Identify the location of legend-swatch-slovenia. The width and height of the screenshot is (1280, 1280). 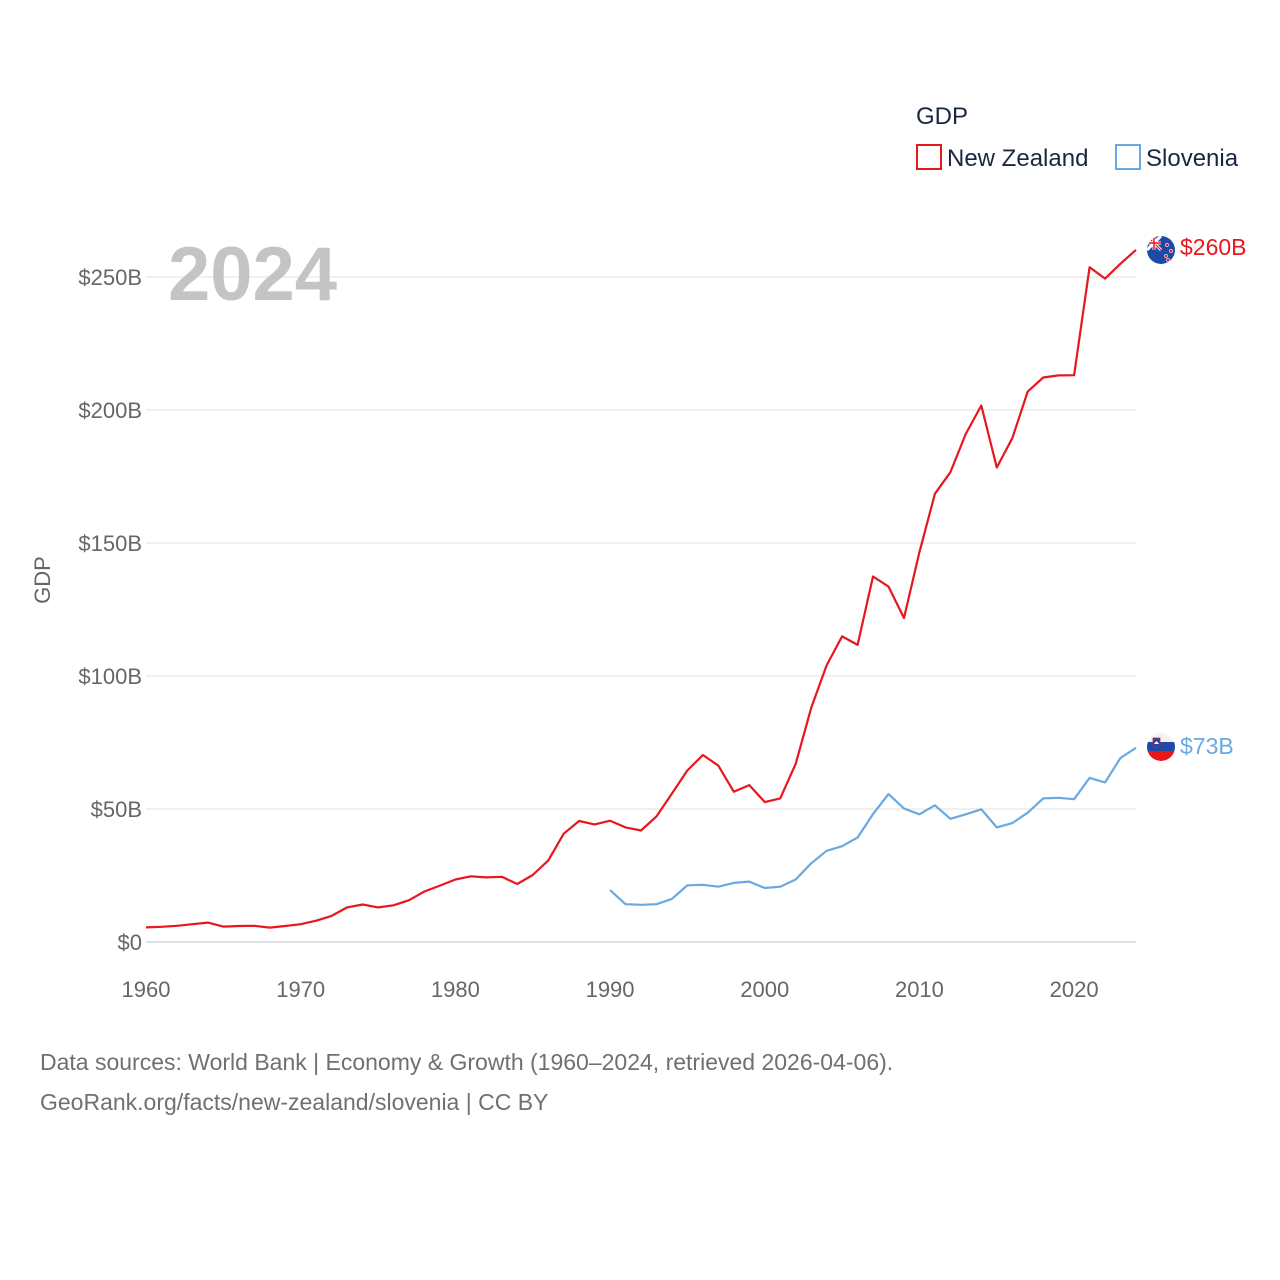
(1128, 157).